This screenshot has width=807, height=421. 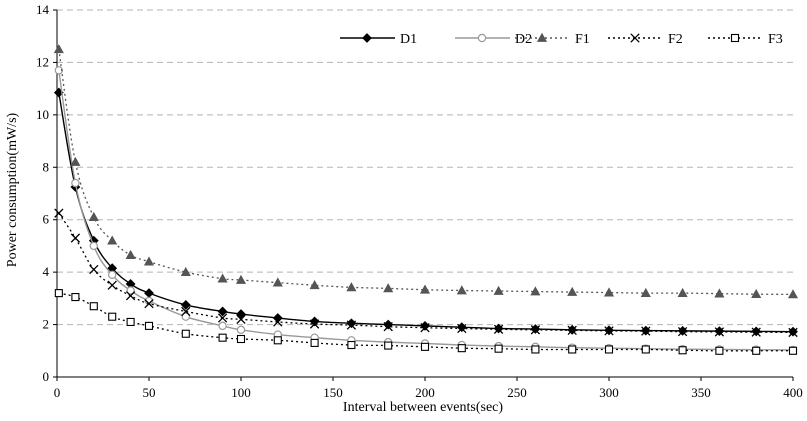 I want to click on legend-marker-f3, so click(x=735, y=38).